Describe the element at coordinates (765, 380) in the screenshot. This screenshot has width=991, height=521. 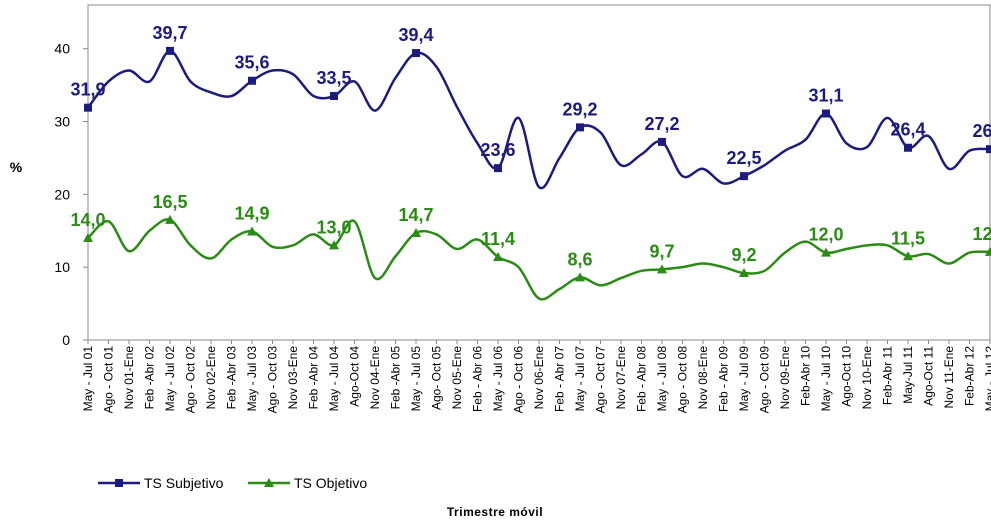
I see `x-tick-label: Ago - Oct 09` at that location.